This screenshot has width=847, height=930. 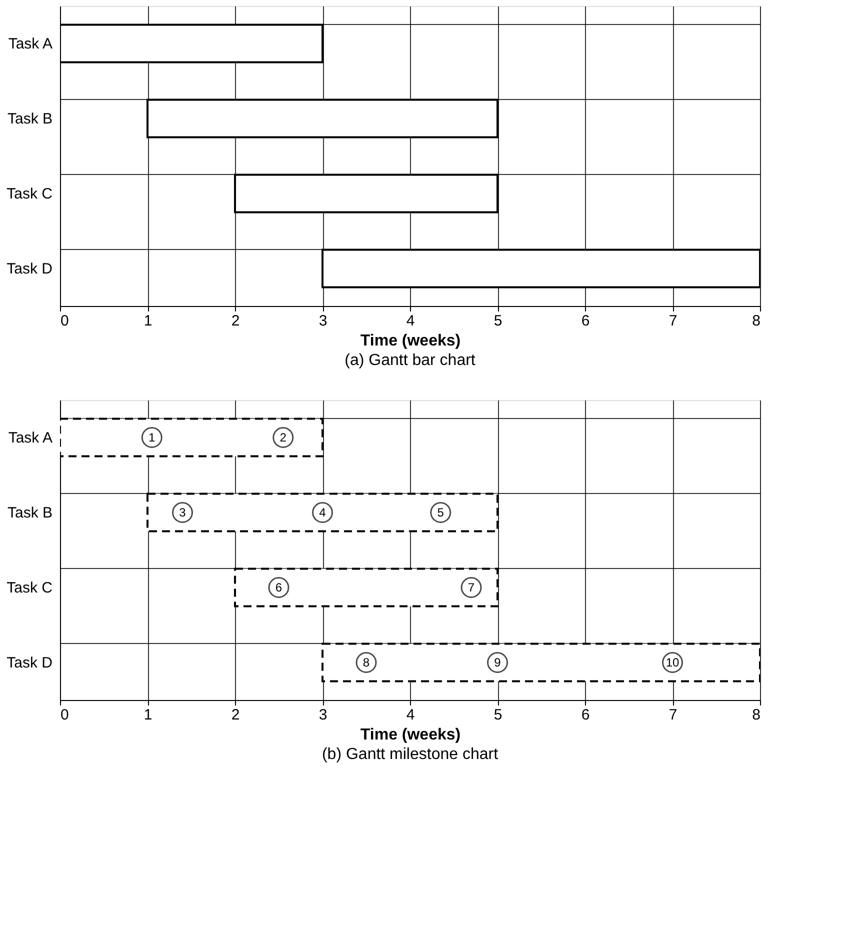 What do you see at coordinates (410, 360) in the screenshot?
I see `text: (a) Gantt bar chart` at bounding box center [410, 360].